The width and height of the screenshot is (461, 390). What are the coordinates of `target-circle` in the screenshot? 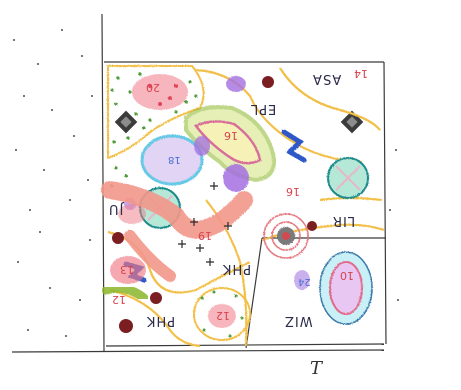 It's located at (286, 236).